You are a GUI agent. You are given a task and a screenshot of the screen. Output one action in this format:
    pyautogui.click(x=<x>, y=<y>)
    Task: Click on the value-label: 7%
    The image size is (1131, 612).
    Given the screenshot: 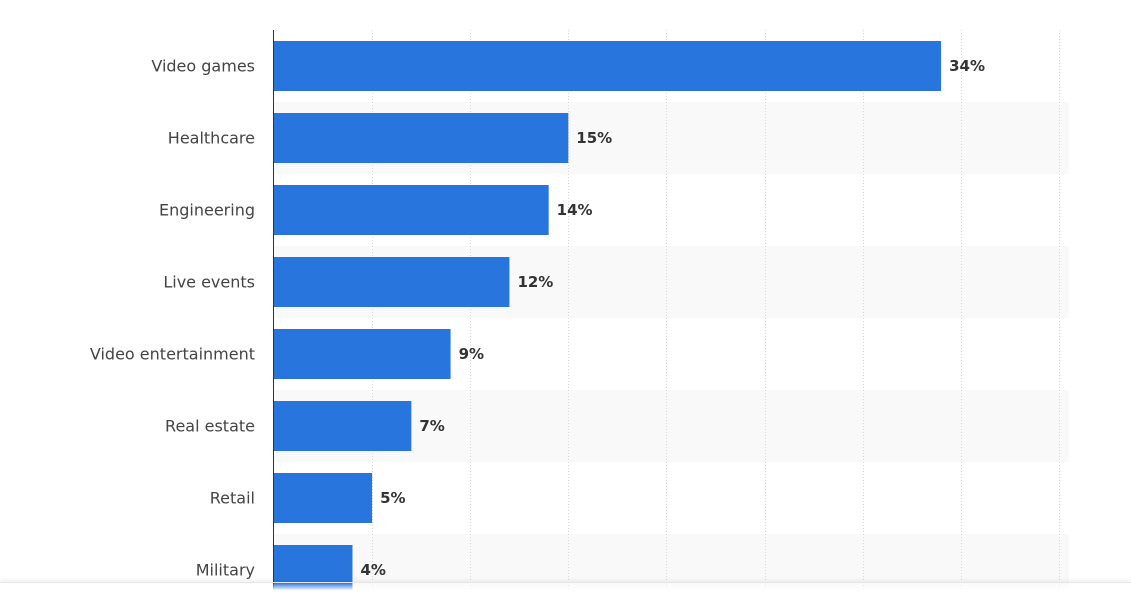 What is the action you would take?
    pyautogui.click(x=431, y=426)
    